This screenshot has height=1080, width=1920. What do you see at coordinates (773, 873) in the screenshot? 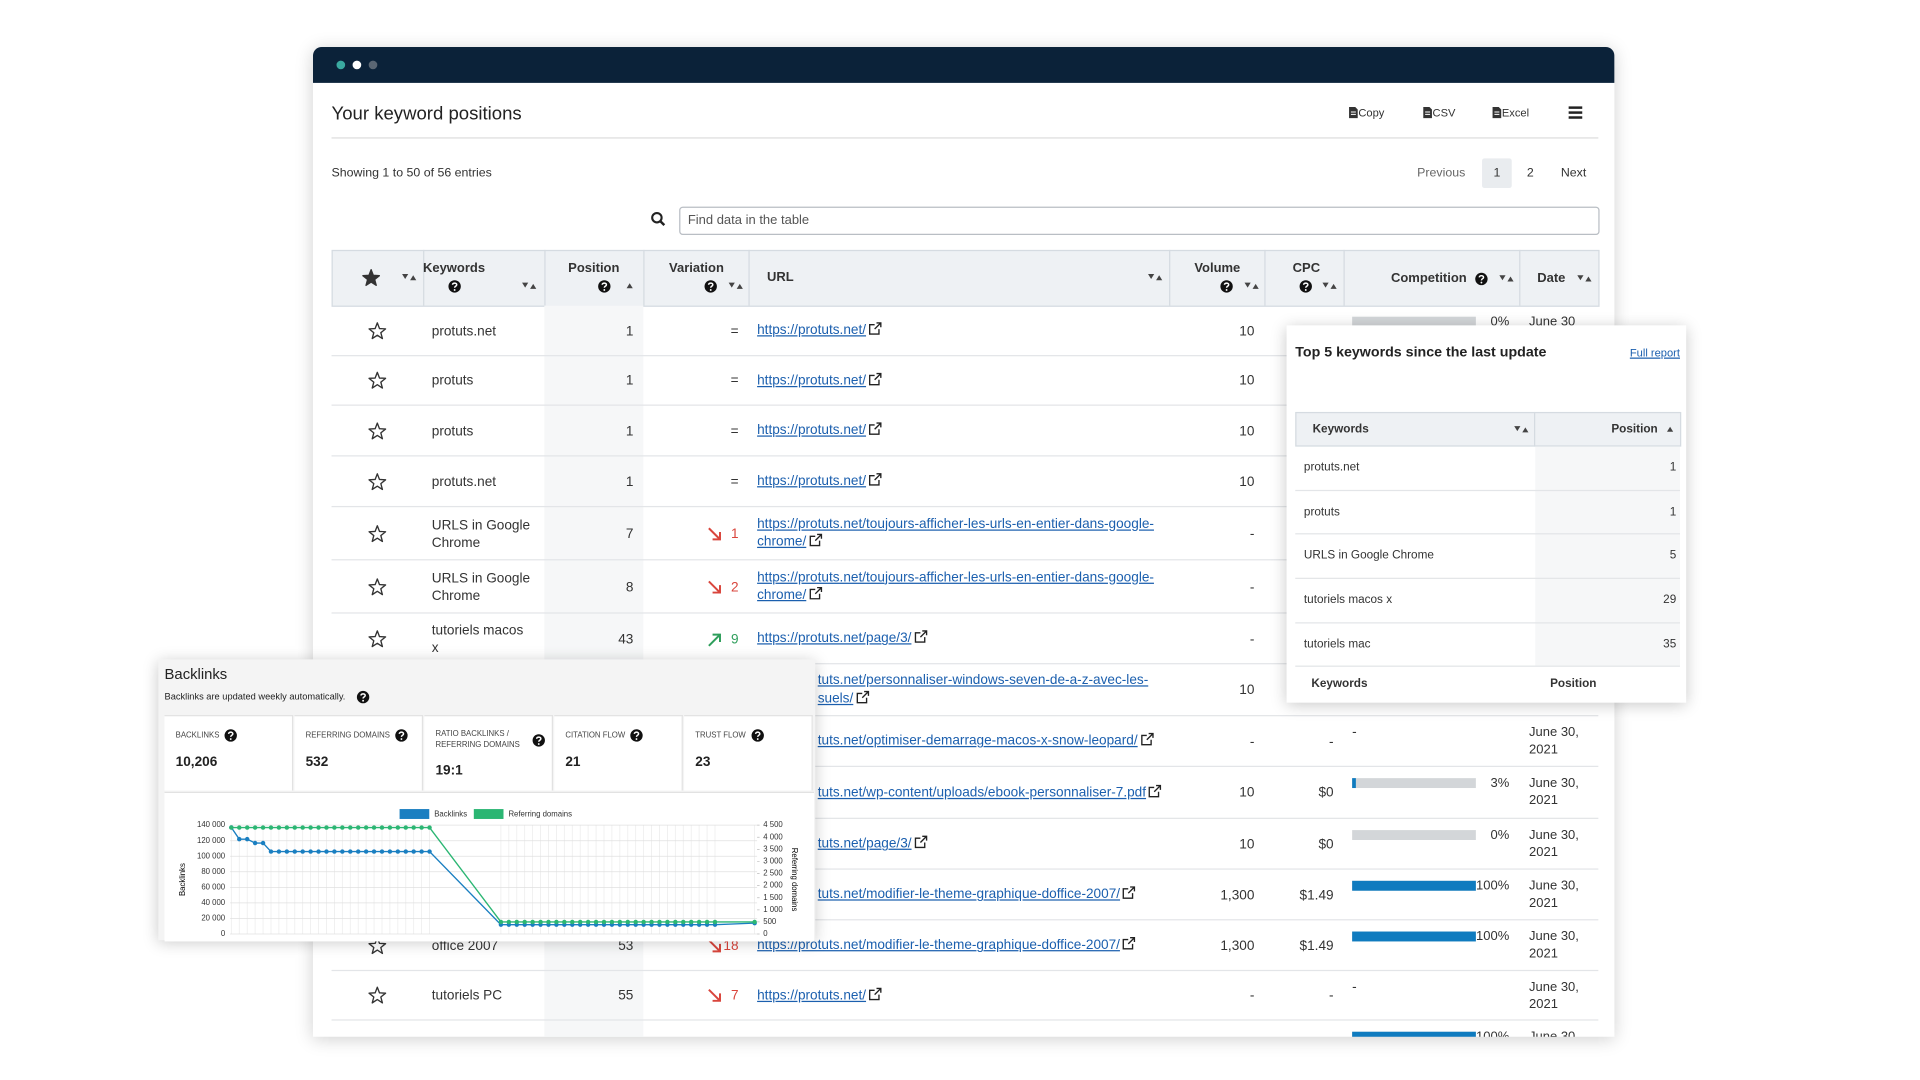
I see `y2-tick-label: 2 500` at bounding box center [773, 873].